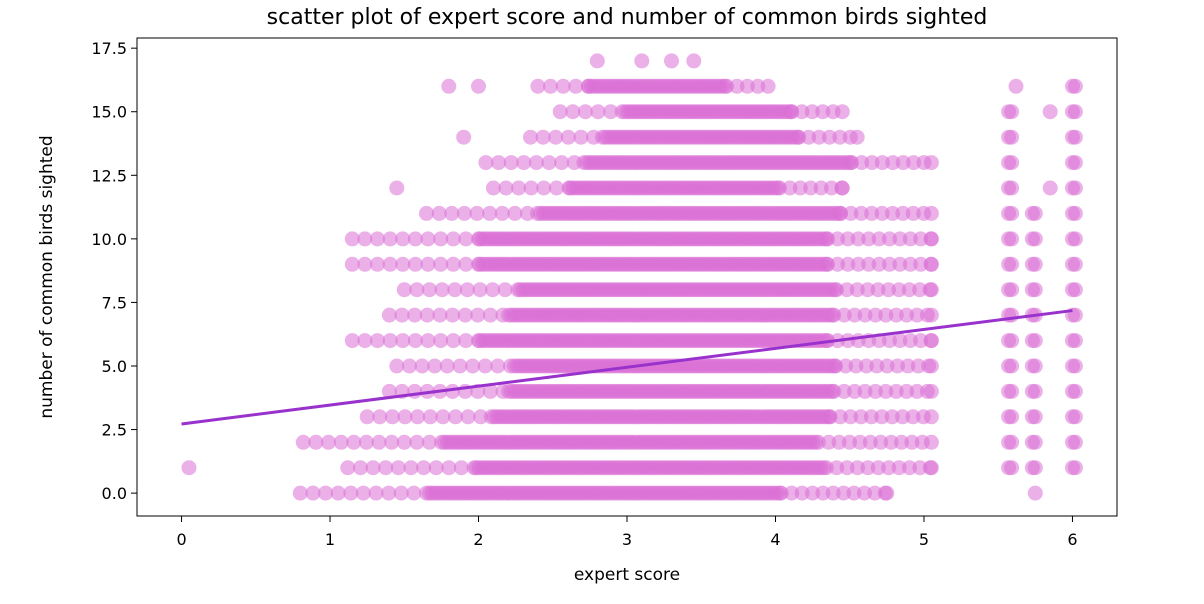  What do you see at coordinates (47, 276) in the screenshot?
I see `y-axis-label: number of common birds sighted` at bounding box center [47, 276].